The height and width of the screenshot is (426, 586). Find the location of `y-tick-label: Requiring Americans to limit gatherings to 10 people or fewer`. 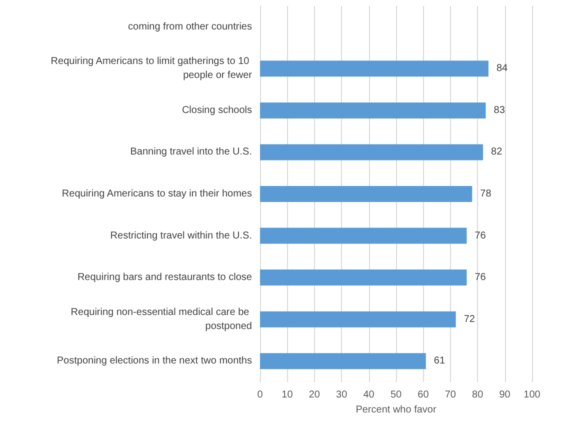

y-tick-label: Requiring Americans to limit gatherings to 10 people or fewer is located at coordinates (151, 69).